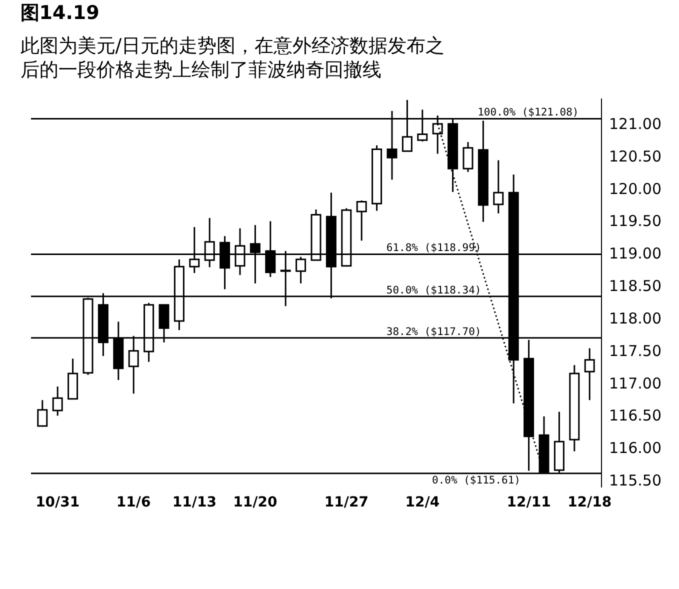  I want to click on ref-line-label: 61.8% ($118.99), so click(434, 248).